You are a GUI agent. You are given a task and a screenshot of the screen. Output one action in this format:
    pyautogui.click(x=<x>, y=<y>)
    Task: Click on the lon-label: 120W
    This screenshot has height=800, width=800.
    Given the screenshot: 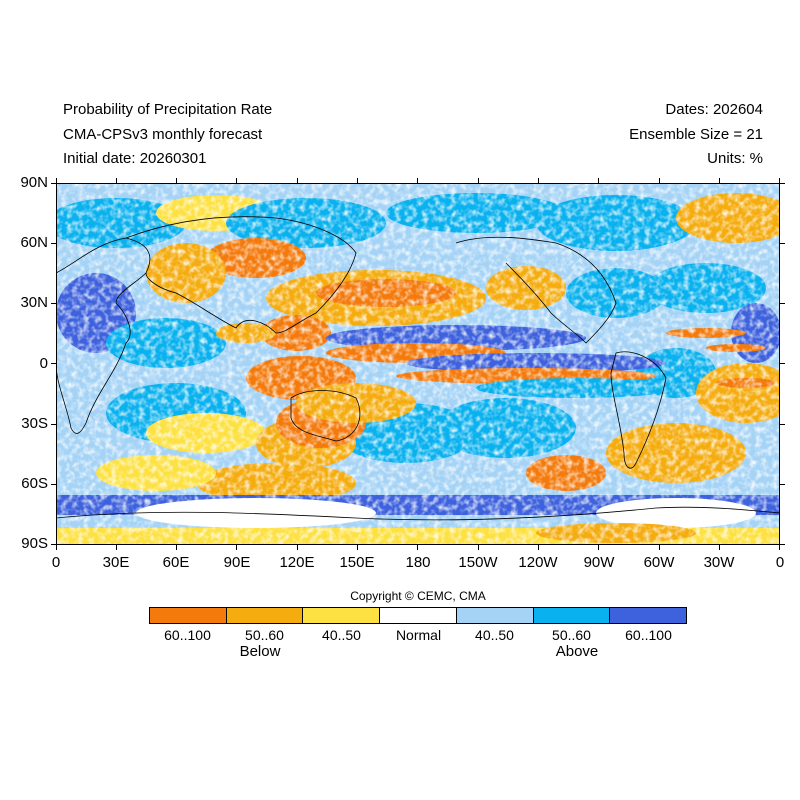 What is the action you would take?
    pyautogui.click(x=538, y=562)
    